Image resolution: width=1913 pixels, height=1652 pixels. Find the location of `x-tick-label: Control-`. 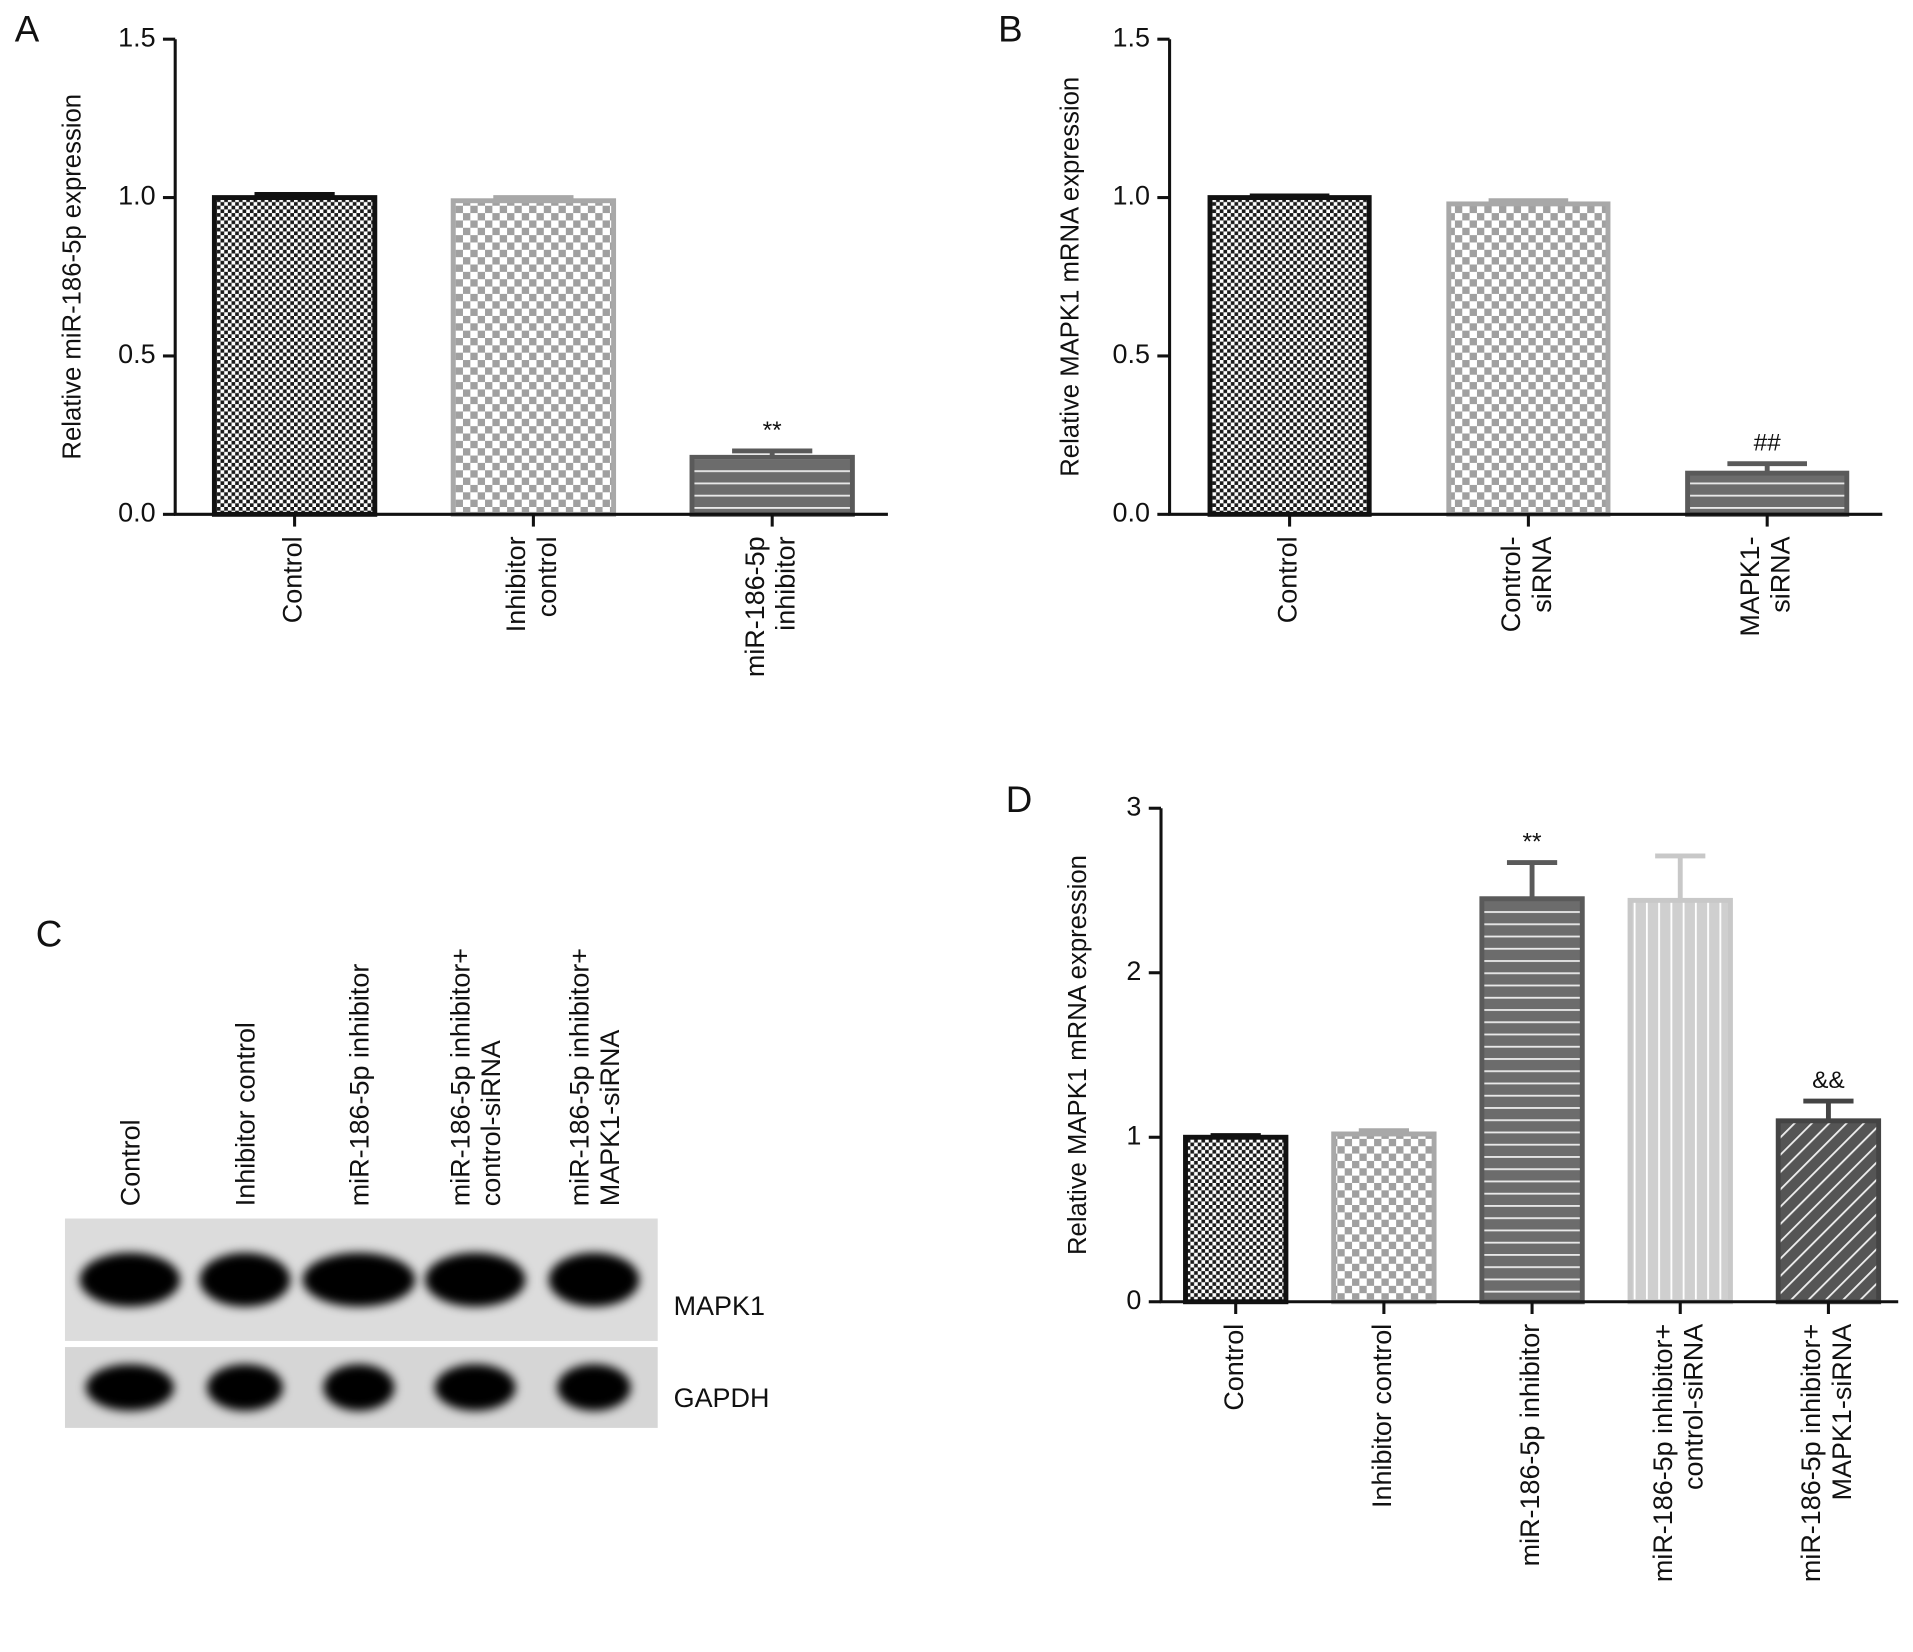

x-tick-label: Control- is located at coordinates (1511, 584).